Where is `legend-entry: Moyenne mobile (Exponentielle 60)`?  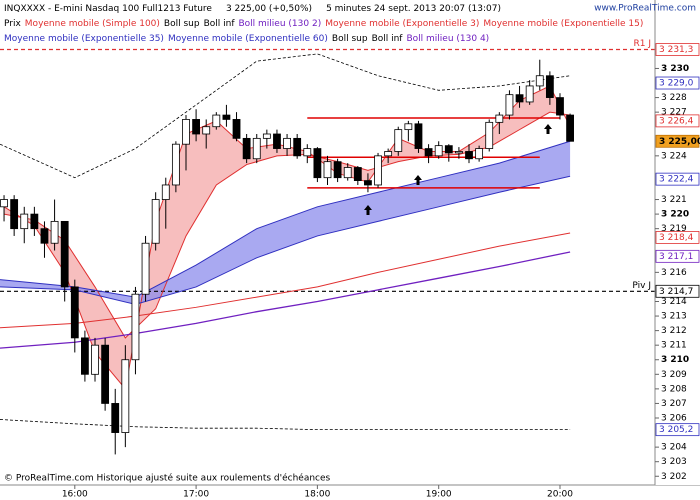 legend-entry: Moyenne mobile (Exponentielle 60) is located at coordinates (248, 39).